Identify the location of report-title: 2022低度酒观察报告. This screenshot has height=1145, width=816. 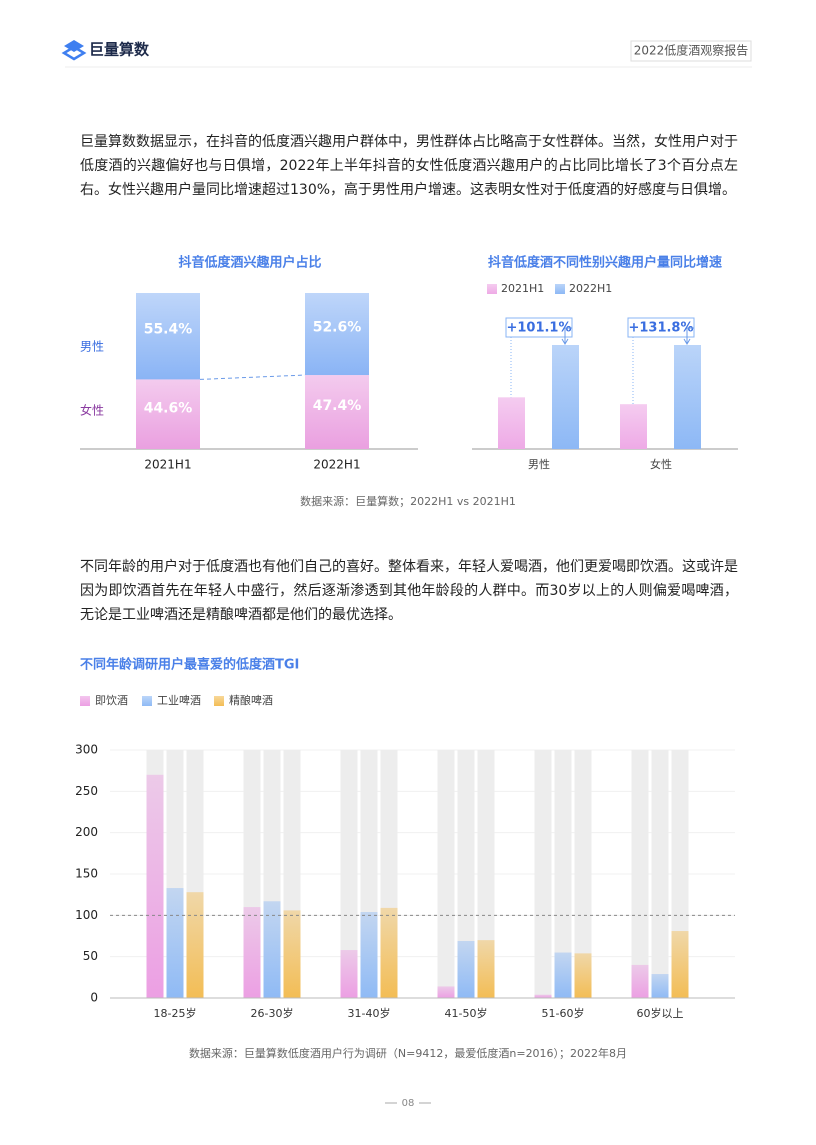
(691, 50).